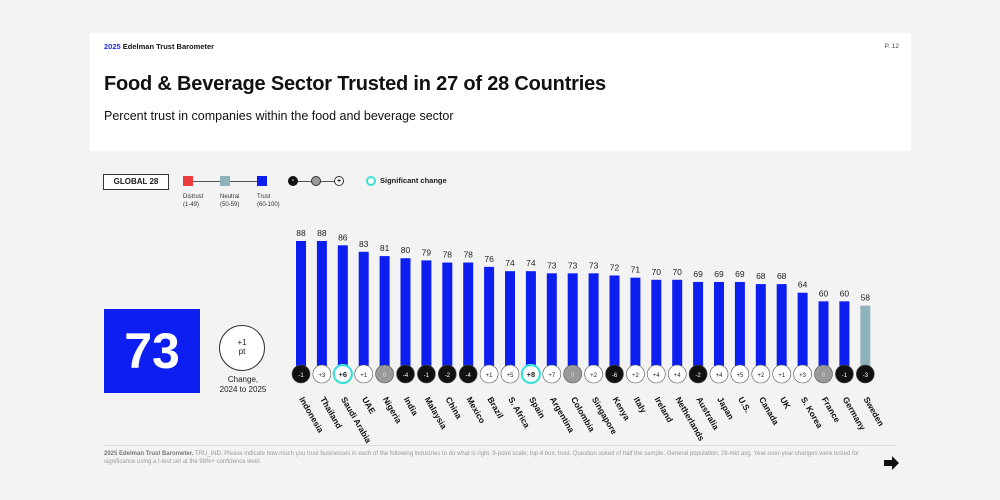 This screenshot has width=1000, height=500. What do you see at coordinates (495, 407) in the screenshot?
I see `category-label: Brazil` at bounding box center [495, 407].